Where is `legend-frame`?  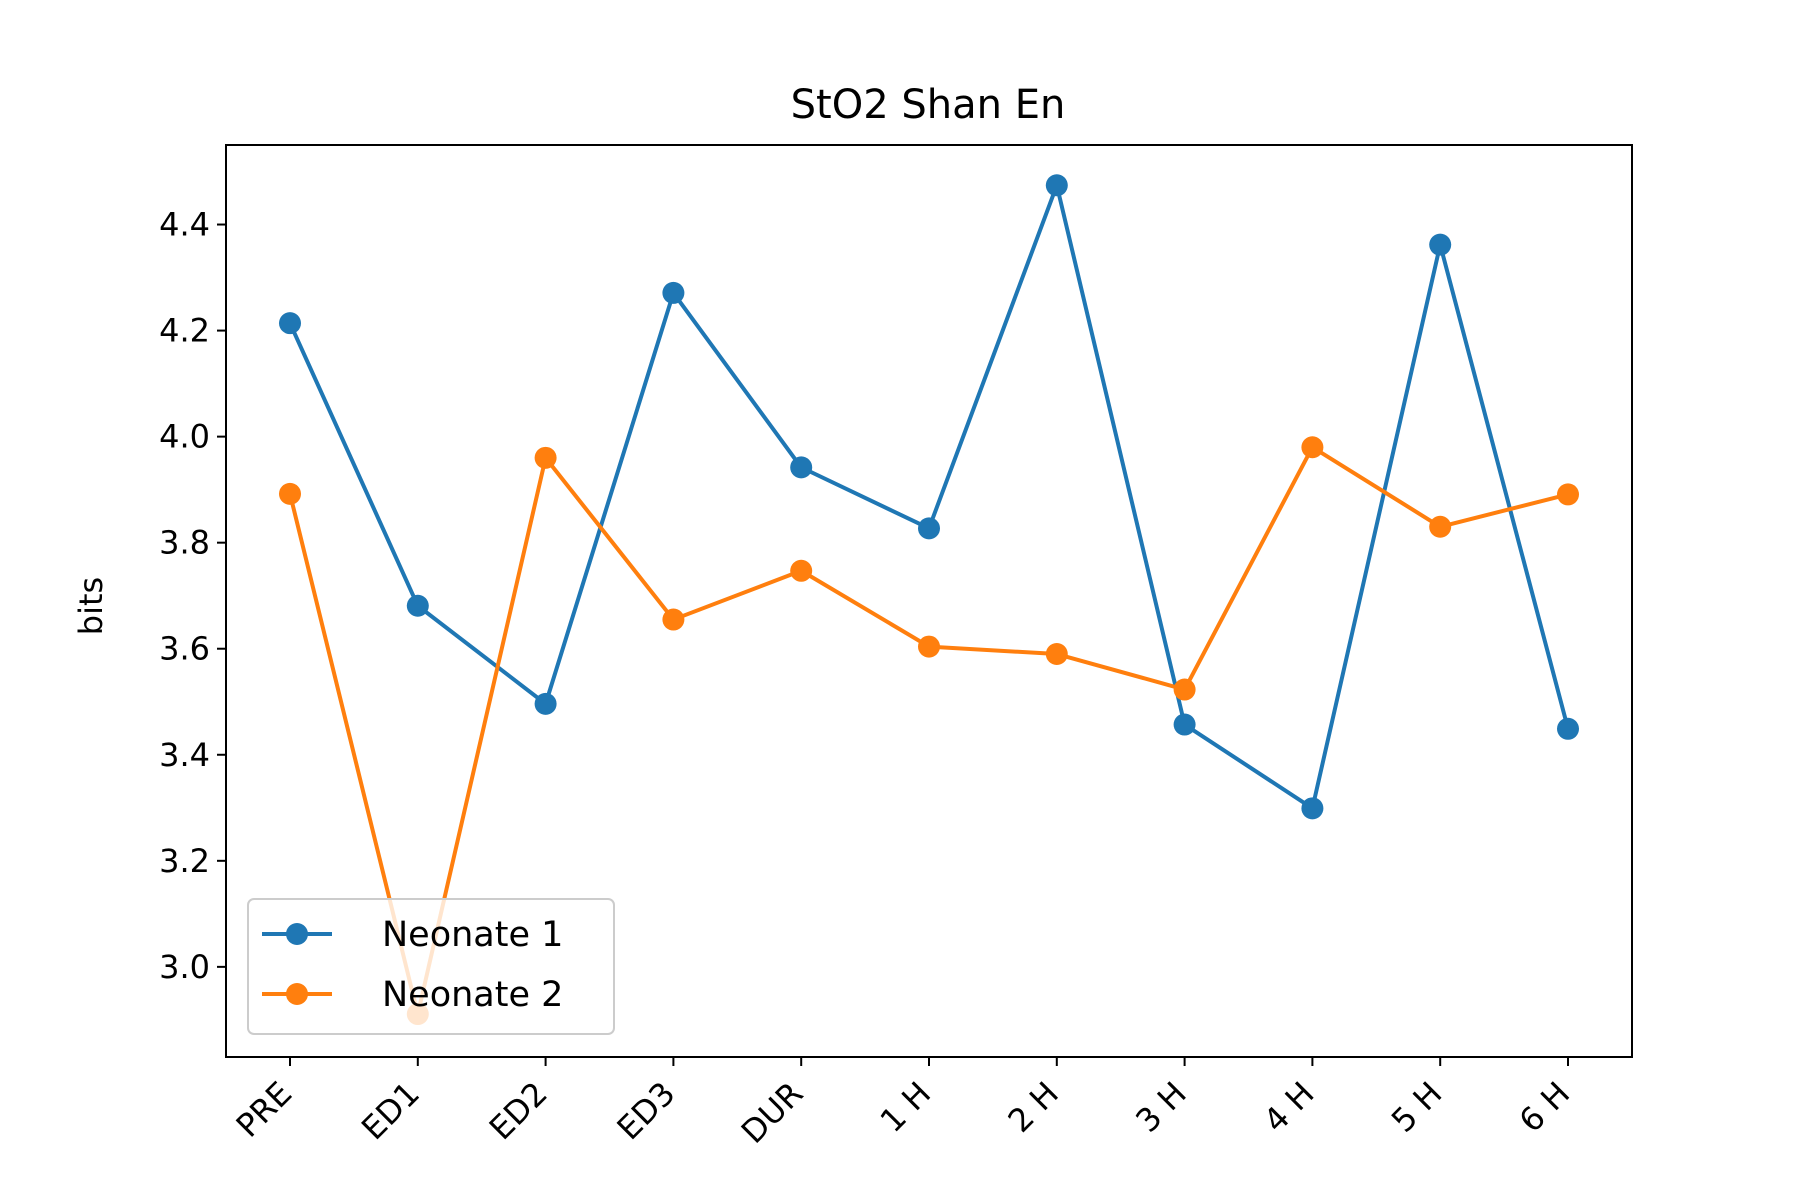 legend-frame is located at coordinates (431, 966).